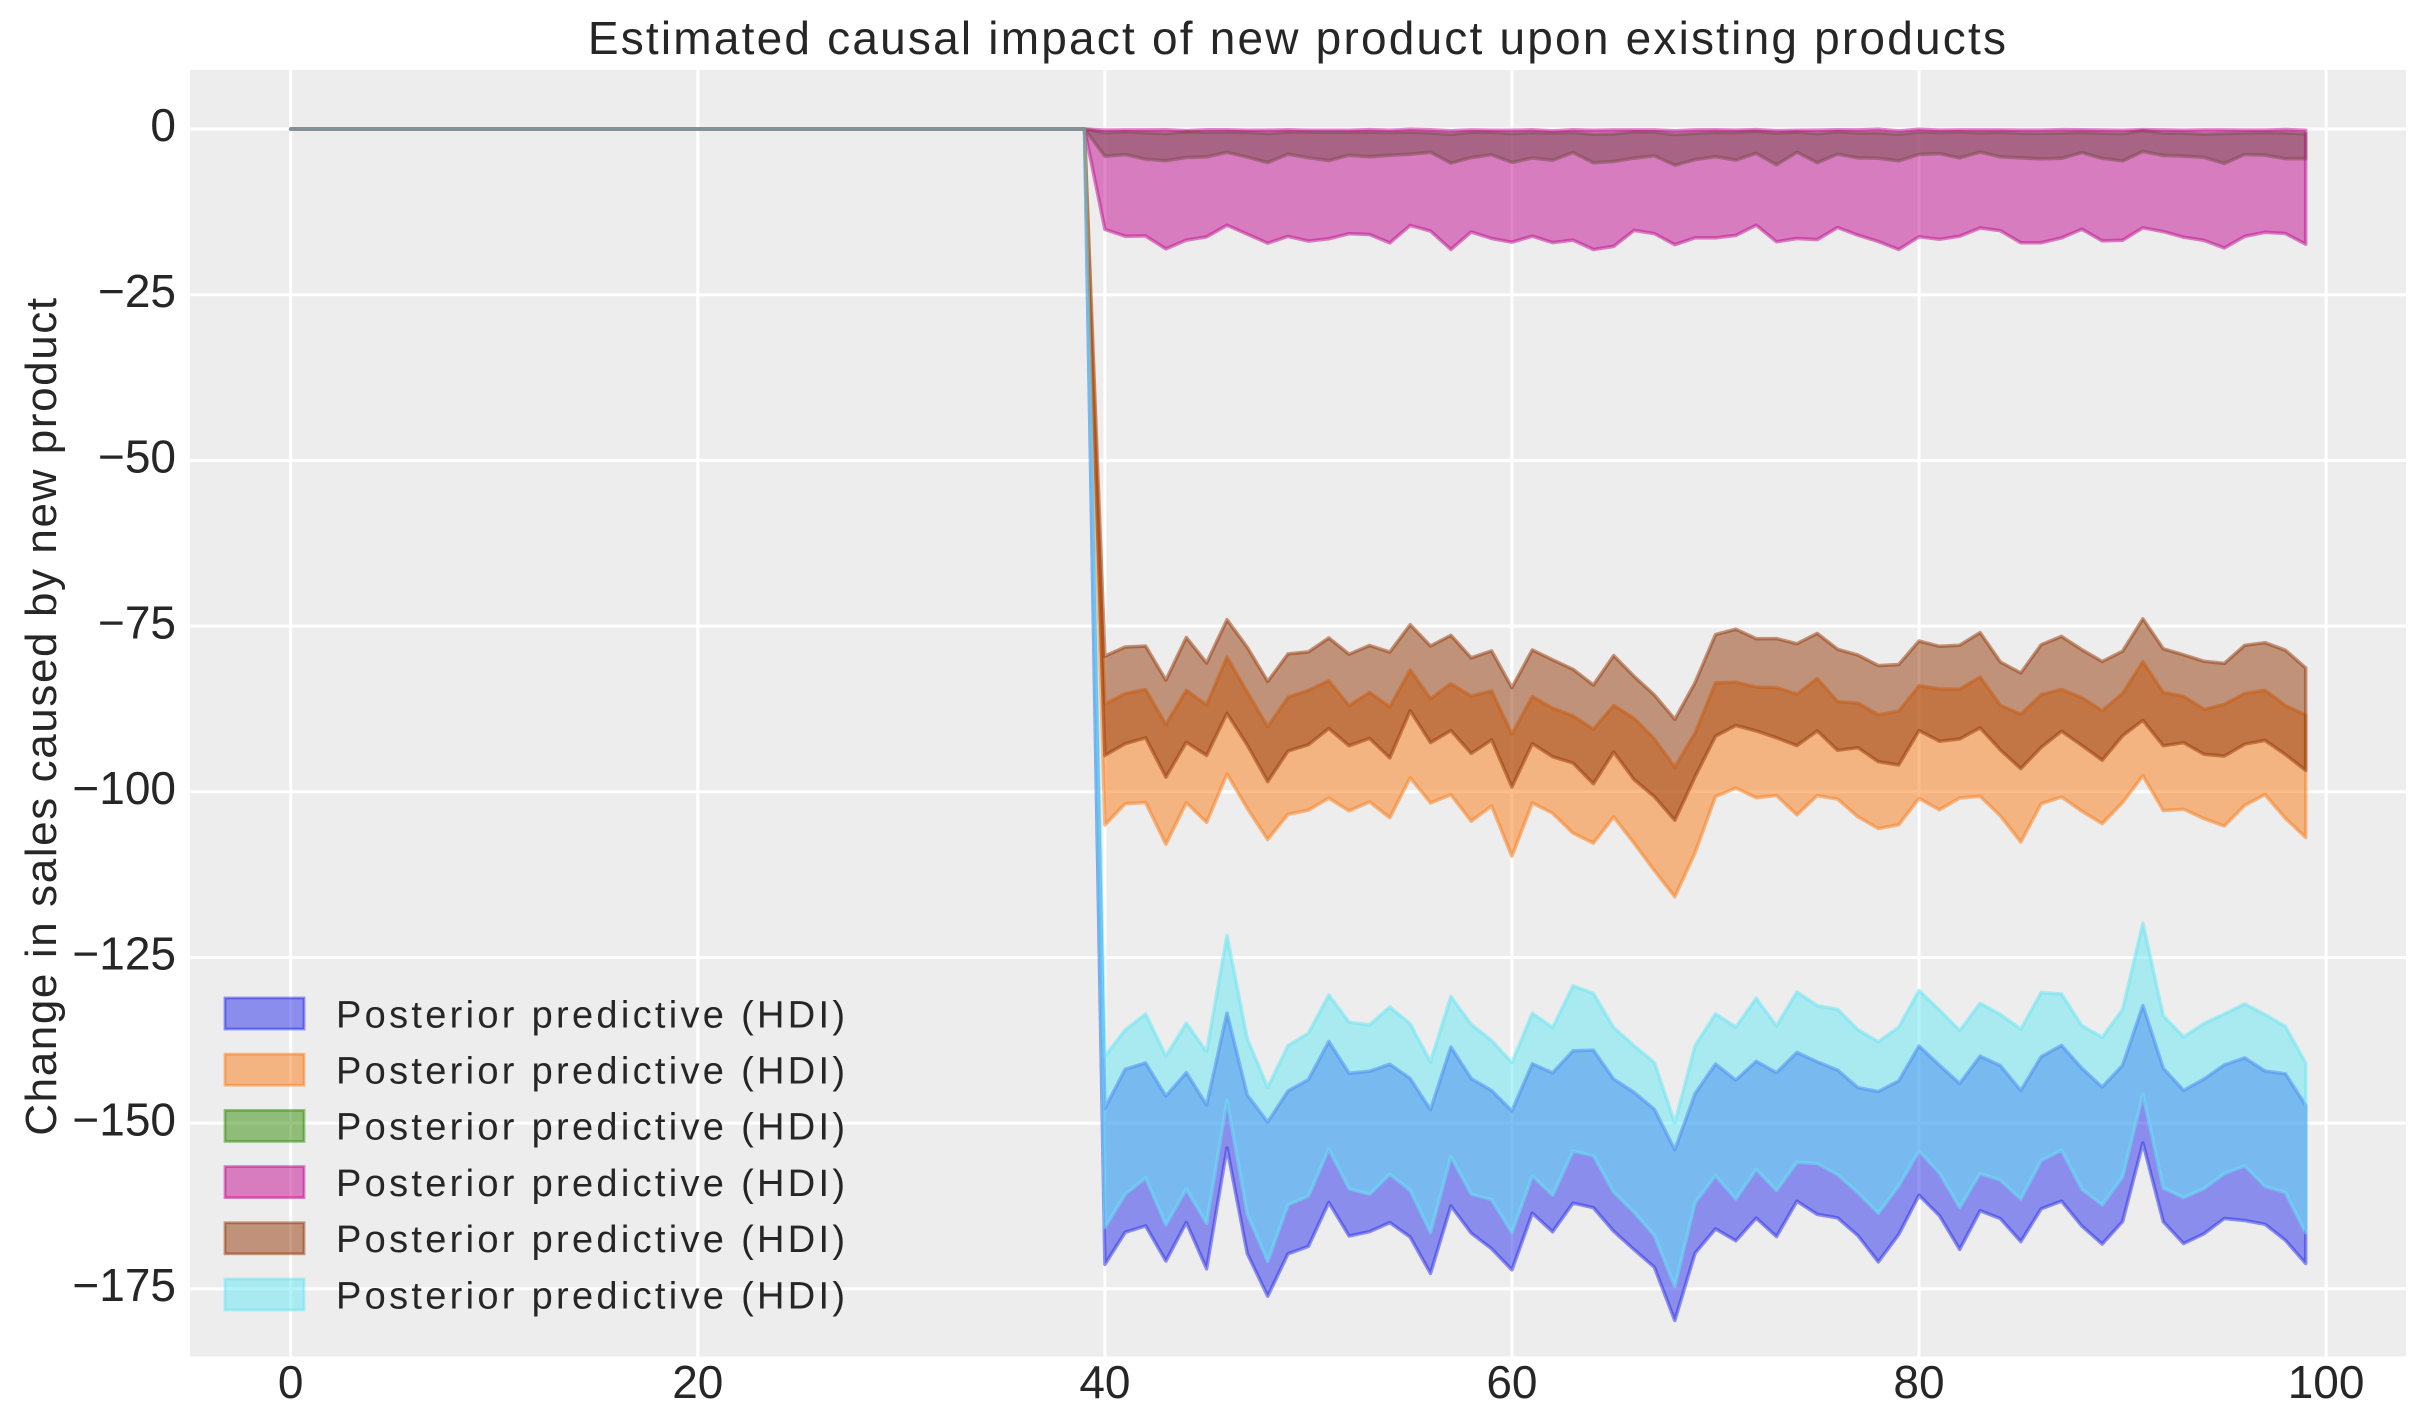 This screenshot has width=2423, height=1428. Describe the element at coordinates (124, 1285) in the screenshot. I see `svg-text: −175` at that location.